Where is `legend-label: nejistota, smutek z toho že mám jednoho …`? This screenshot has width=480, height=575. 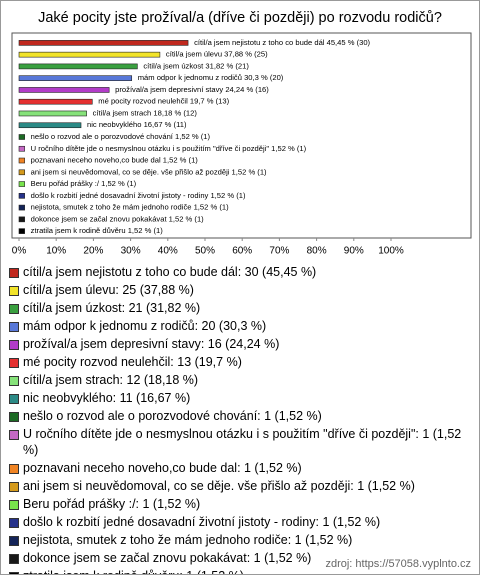
legend-label: nejistota, smutek z toho že mám jednoho … is located at coordinates (188, 539).